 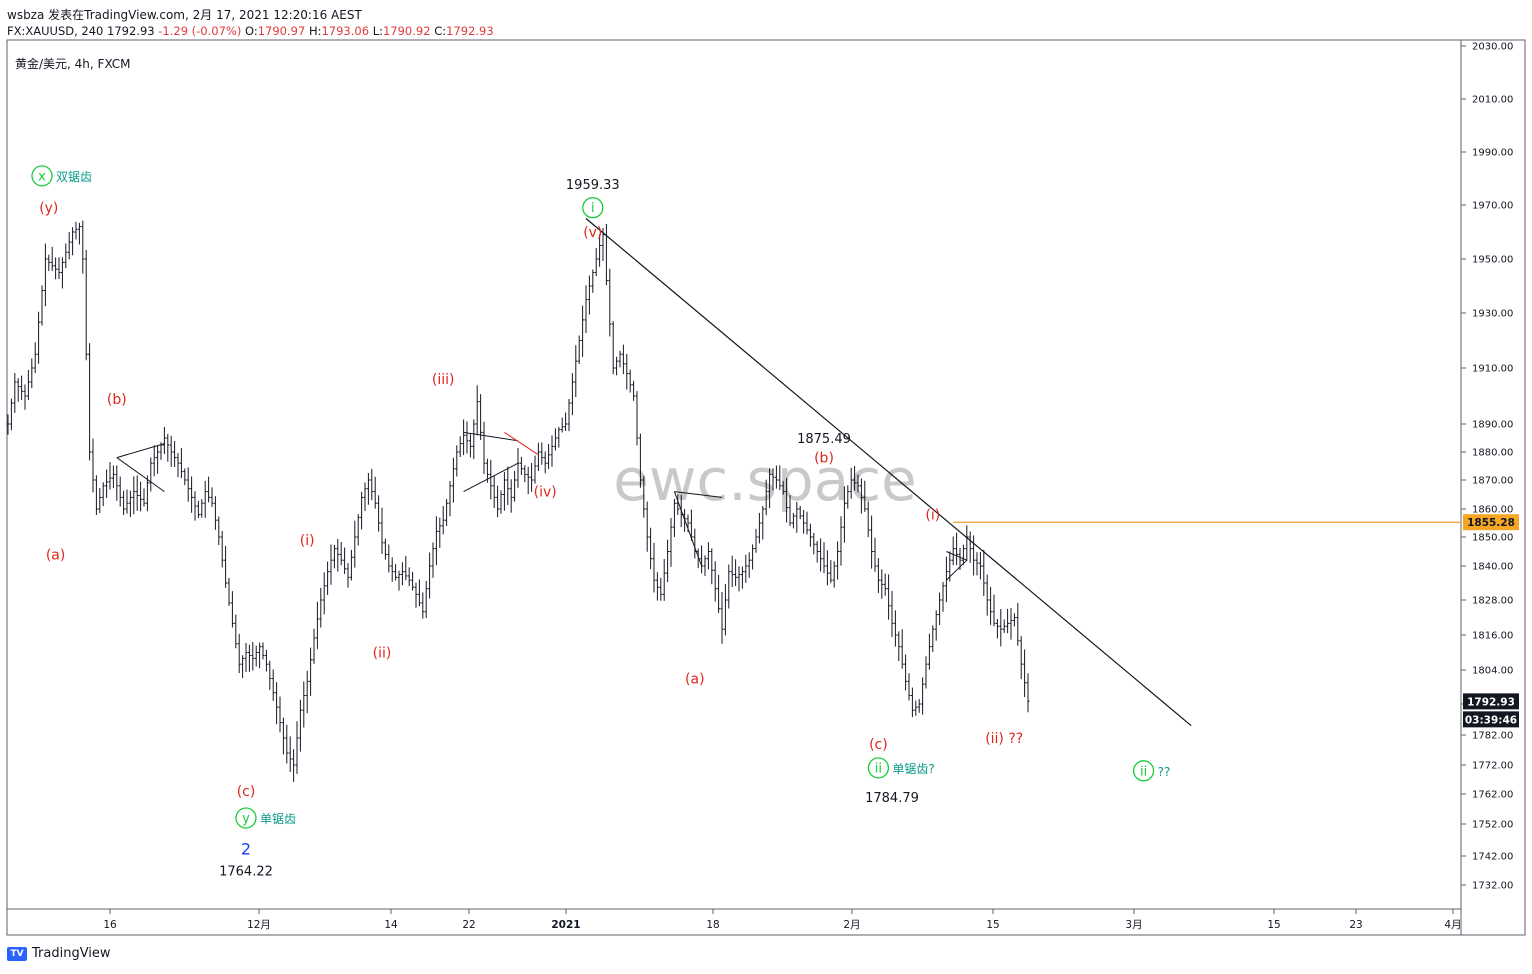 I want to click on wave-text: y, so click(x=246, y=819).